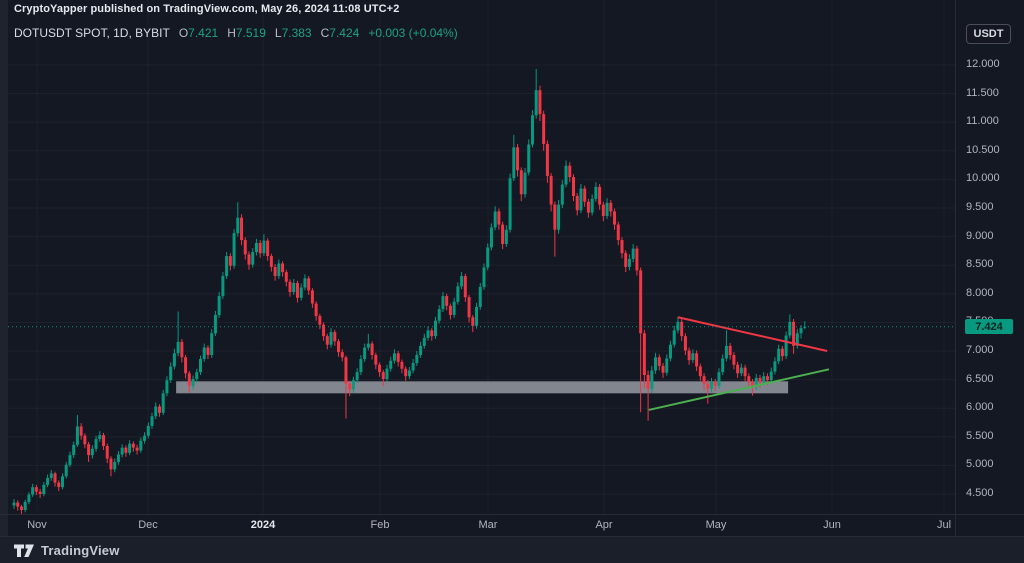 This screenshot has height=563, width=1024. What do you see at coordinates (980, 464) in the screenshot?
I see `price-tick-label: 5.000` at bounding box center [980, 464].